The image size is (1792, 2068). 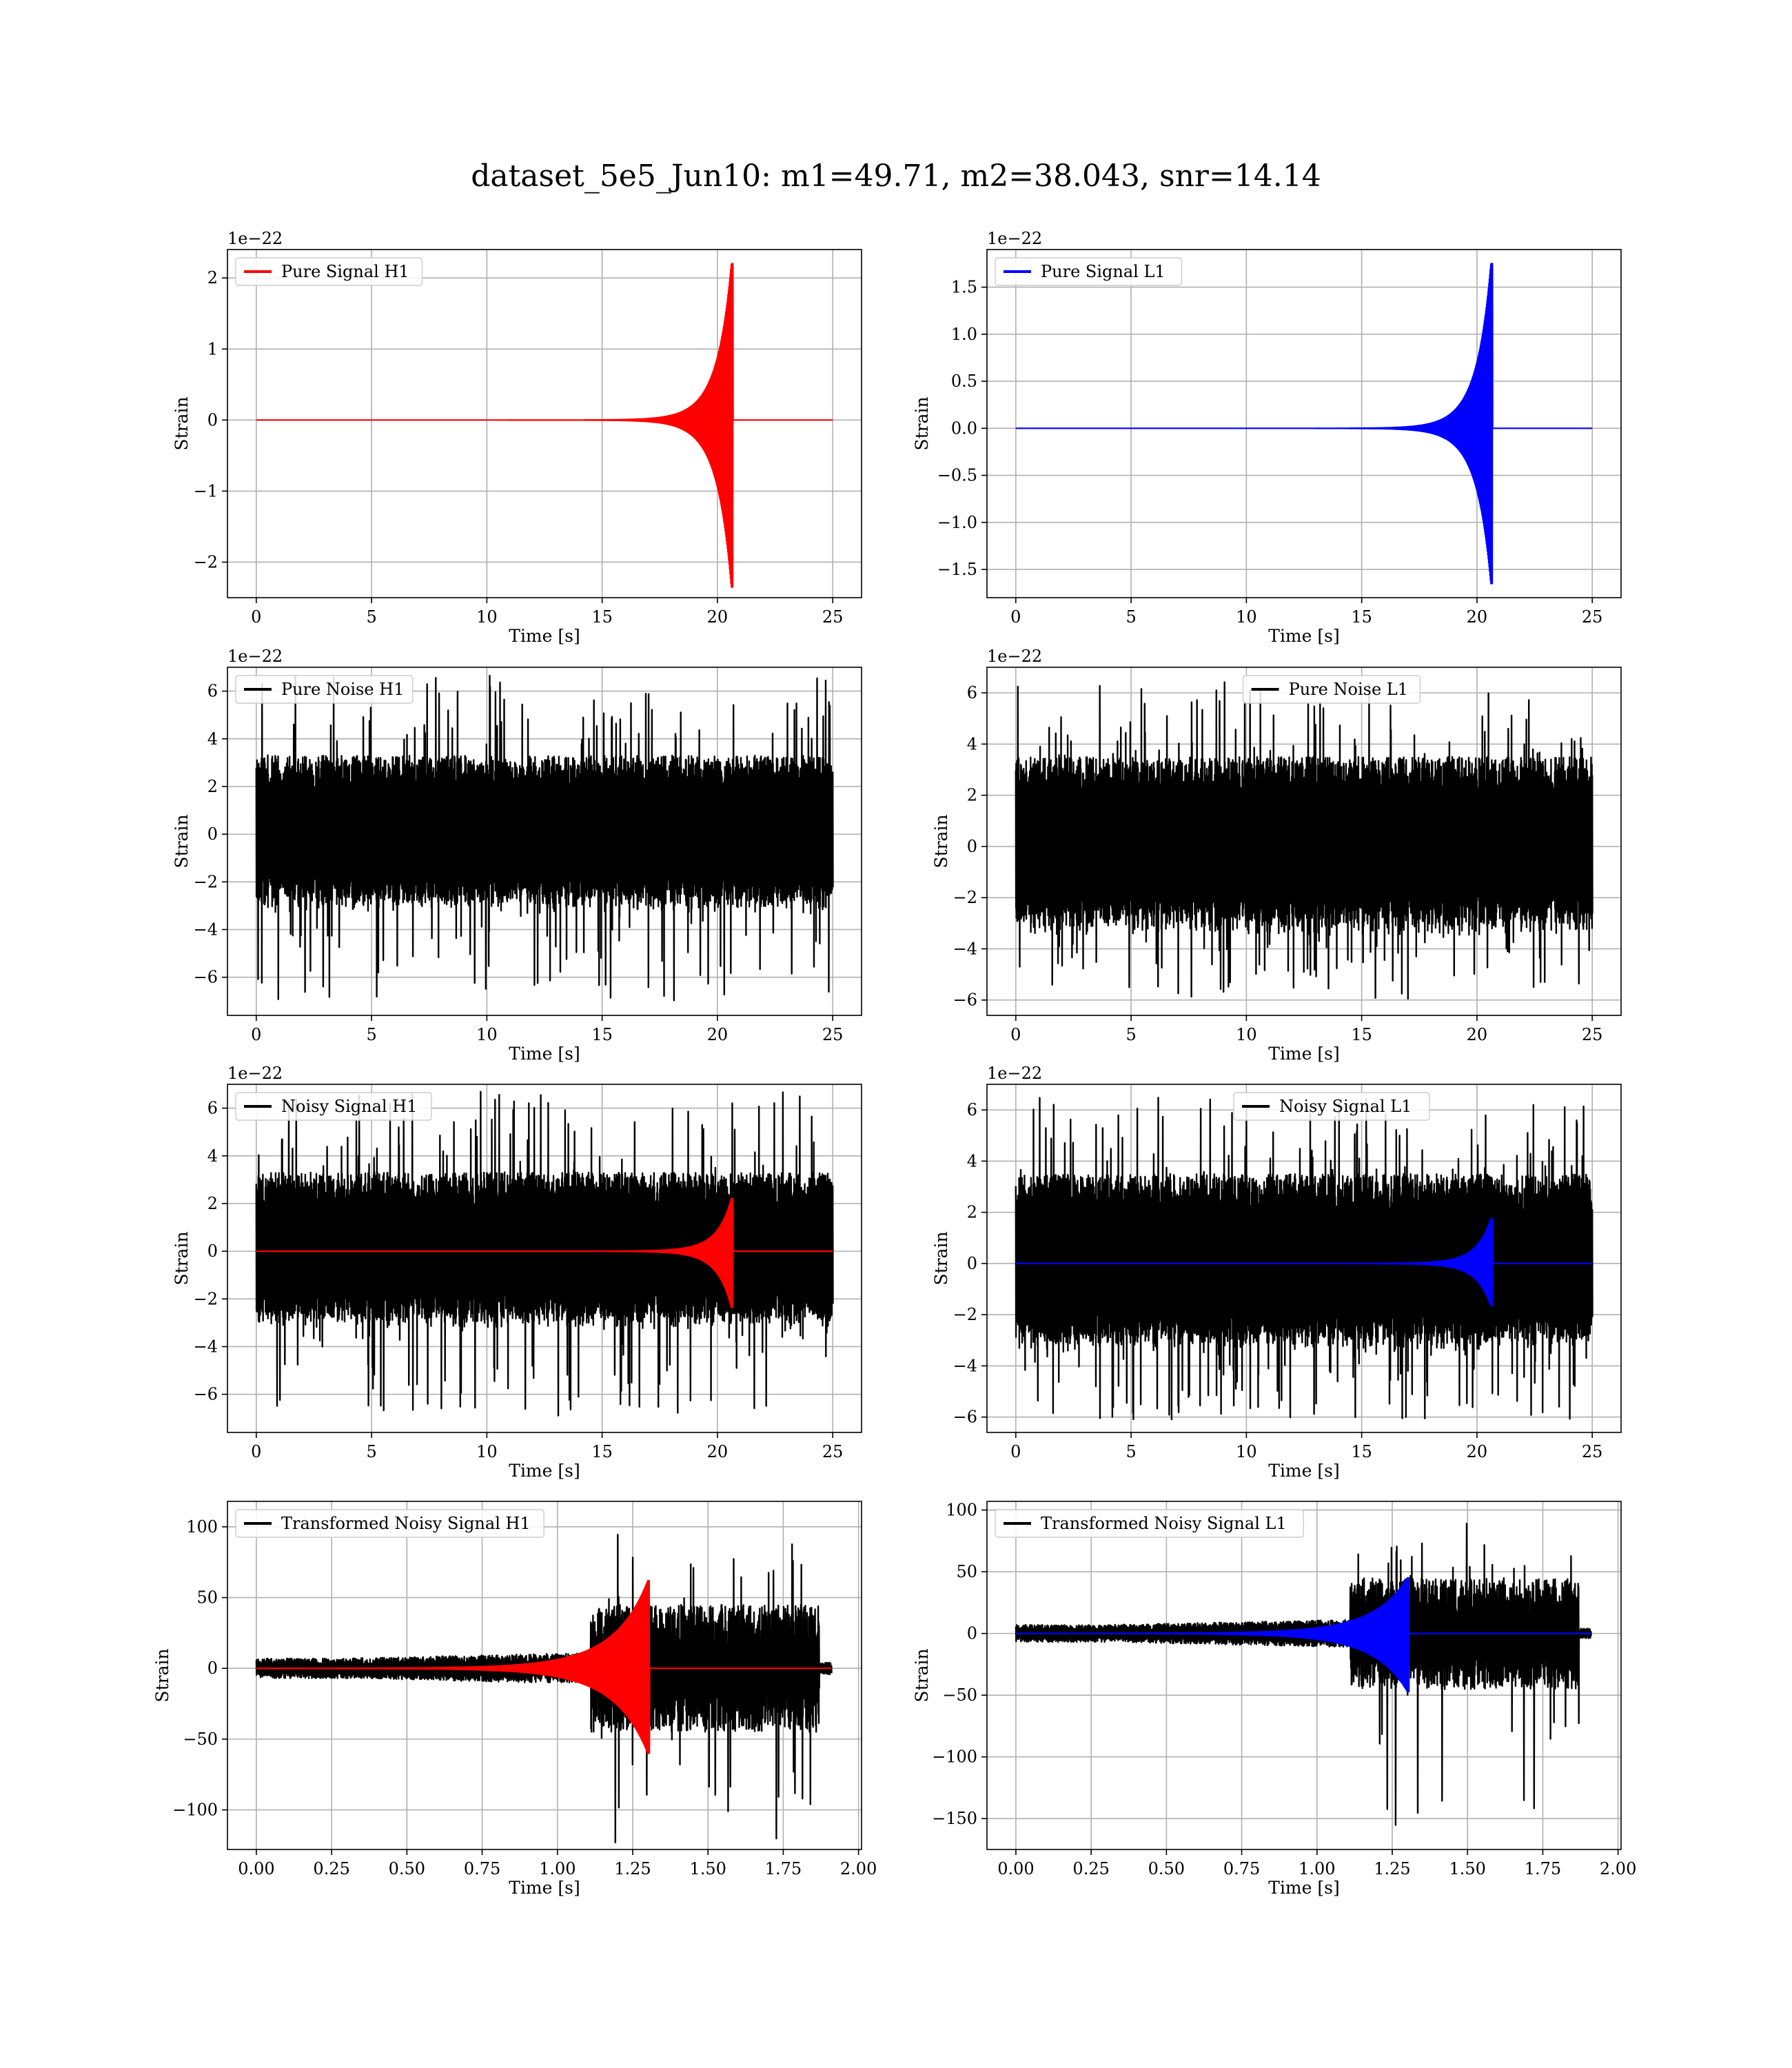 I want to click on y-axis: −100 −50 0 50 100 Strain, so click(x=189, y=1668).